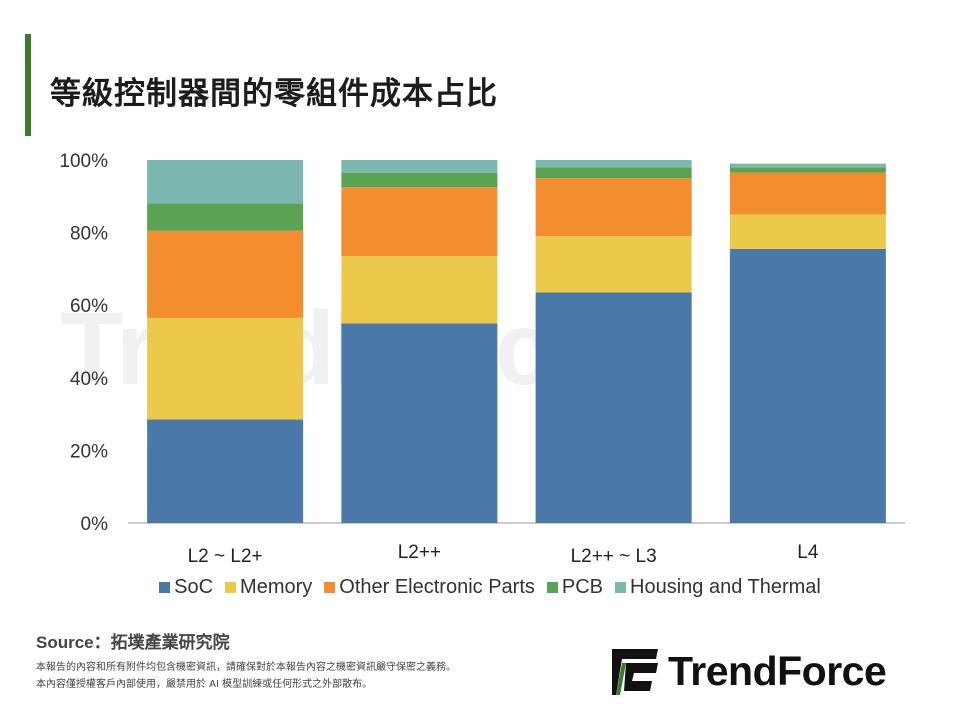 This screenshot has height=720, width=960. Describe the element at coordinates (73, 642) in the screenshot. I see `source-label: Source：` at that location.